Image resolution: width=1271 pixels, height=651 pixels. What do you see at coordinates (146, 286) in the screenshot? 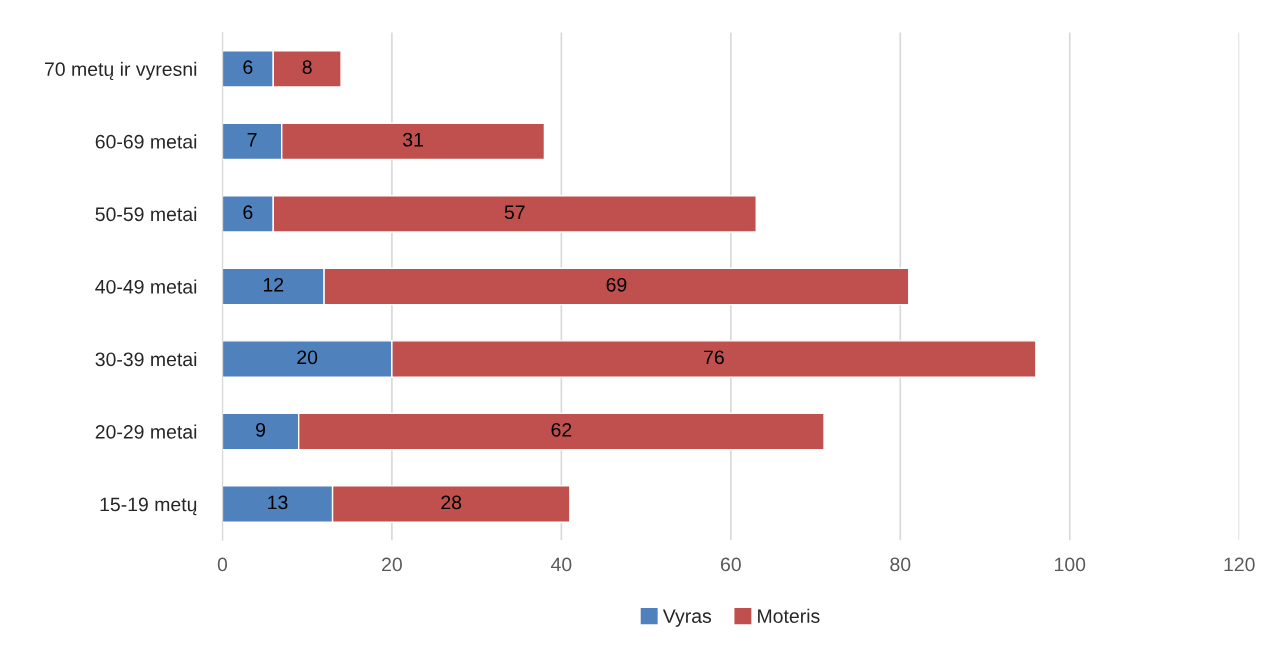
I see `y-tick-label: 40-49 metai` at bounding box center [146, 286].